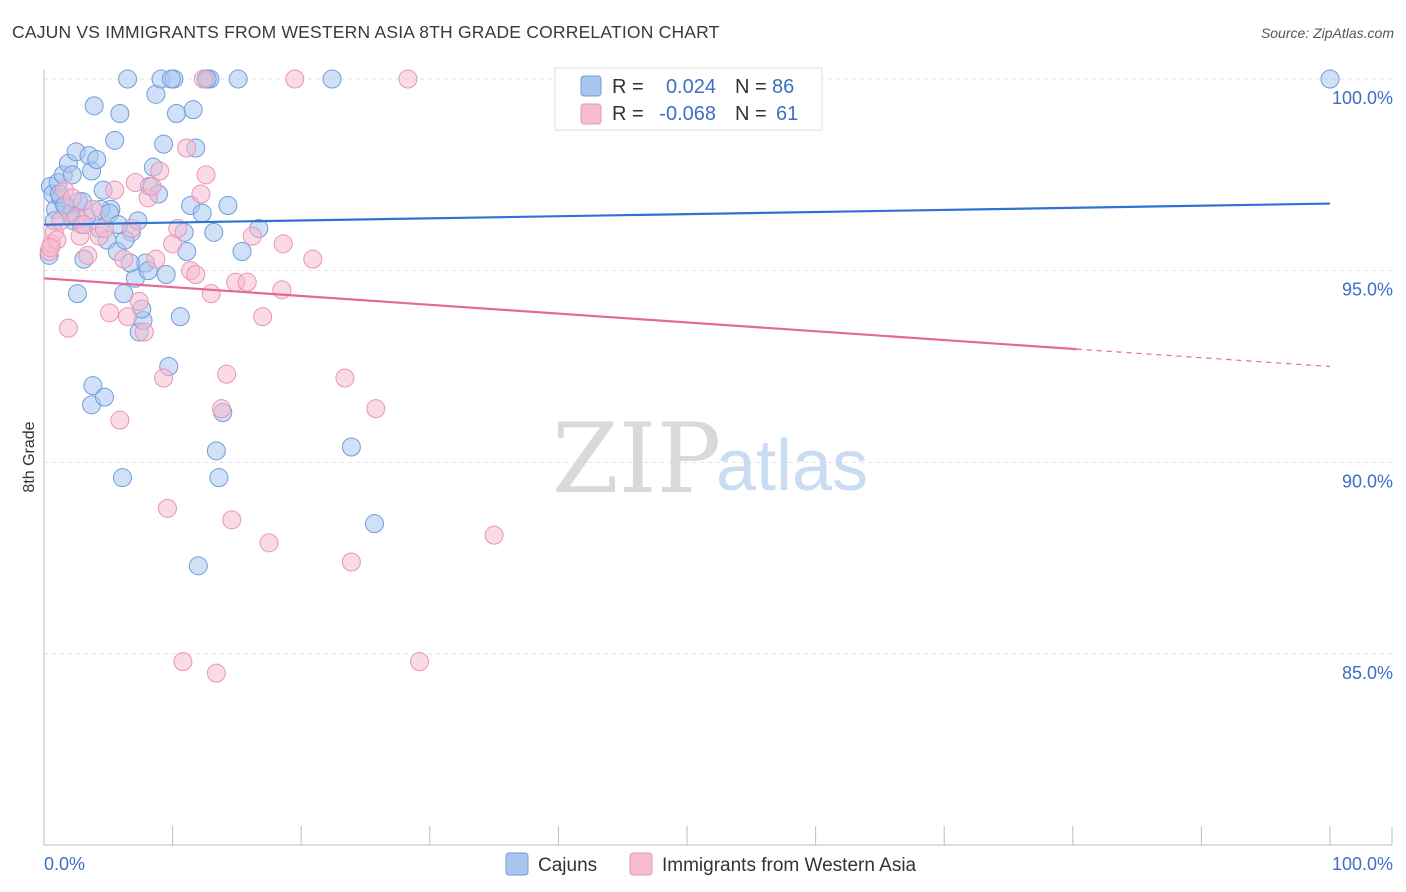  What do you see at coordinates (751, 87) in the screenshot?
I see `legend-n-label-blue: N =` at bounding box center [751, 87].